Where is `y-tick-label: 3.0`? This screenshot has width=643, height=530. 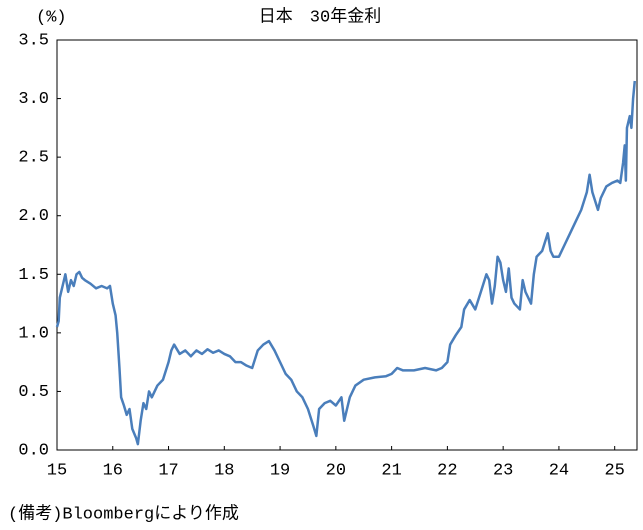 y-tick-label: 3.0 is located at coordinates (33, 99).